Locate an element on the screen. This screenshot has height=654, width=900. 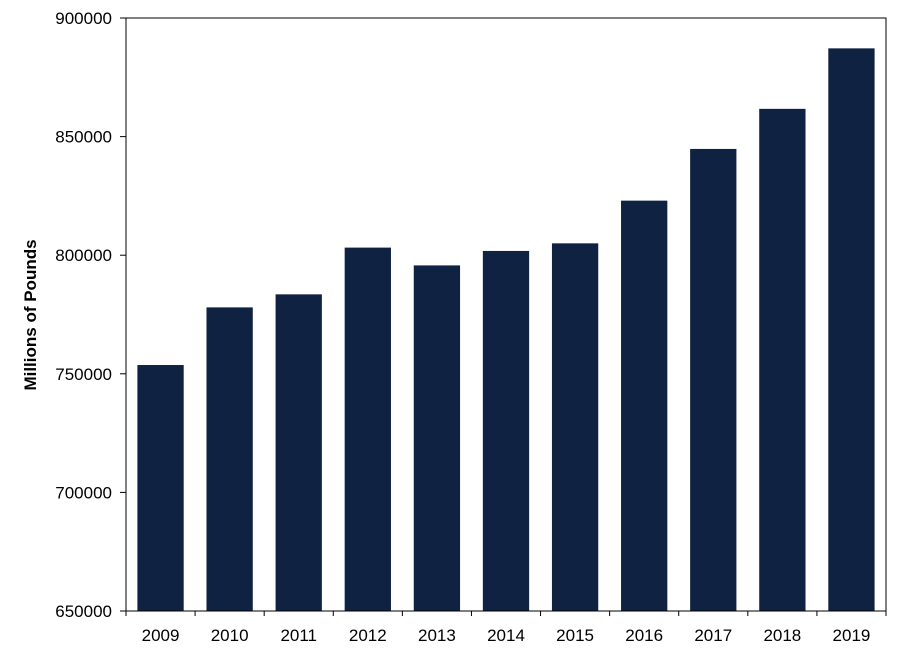
x-tick-label-2019: 2019 is located at coordinates (852, 635).